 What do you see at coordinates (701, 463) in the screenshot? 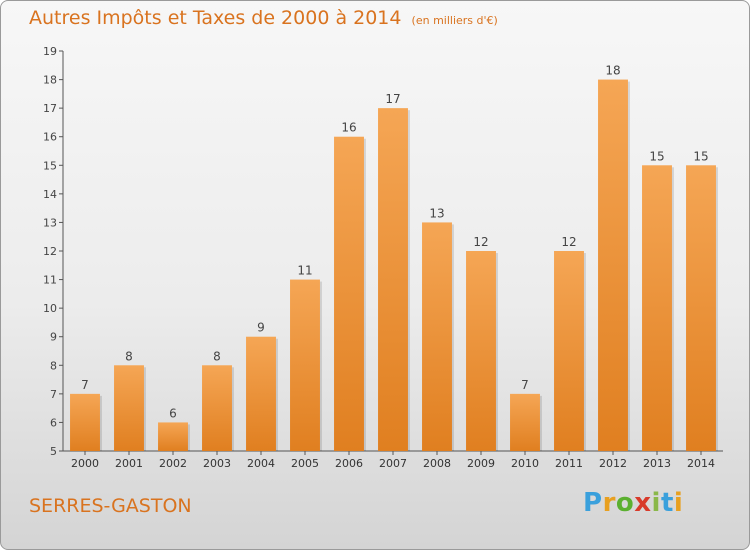
I see `x-tick-label: 2014` at bounding box center [701, 463].